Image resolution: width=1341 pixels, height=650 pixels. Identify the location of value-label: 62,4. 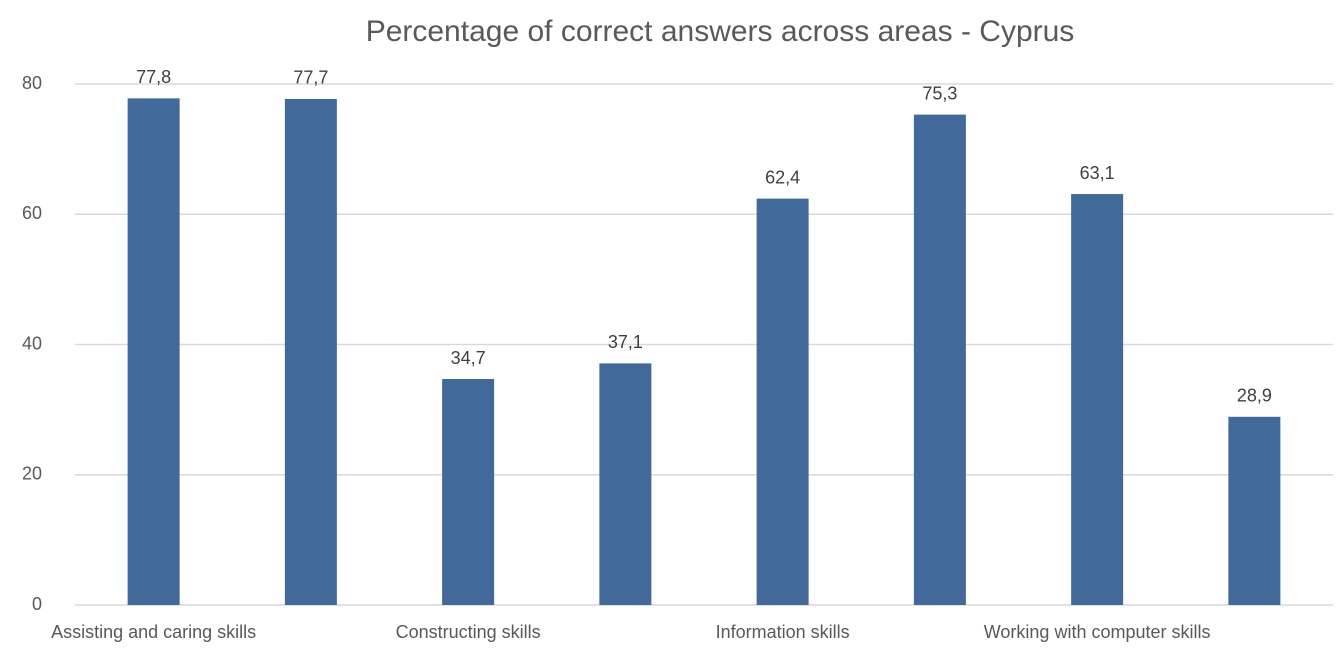
(782, 177).